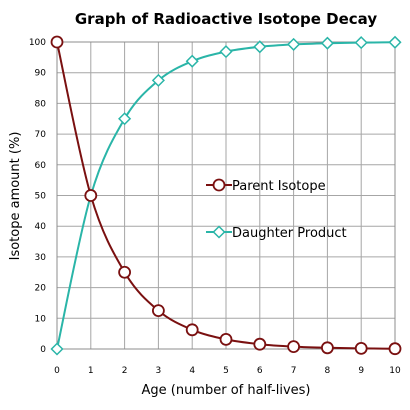 This screenshot has width=410, height=410. Describe the element at coordinates (192, 371) in the screenshot. I see `x-tick-label-4: 4` at that location.